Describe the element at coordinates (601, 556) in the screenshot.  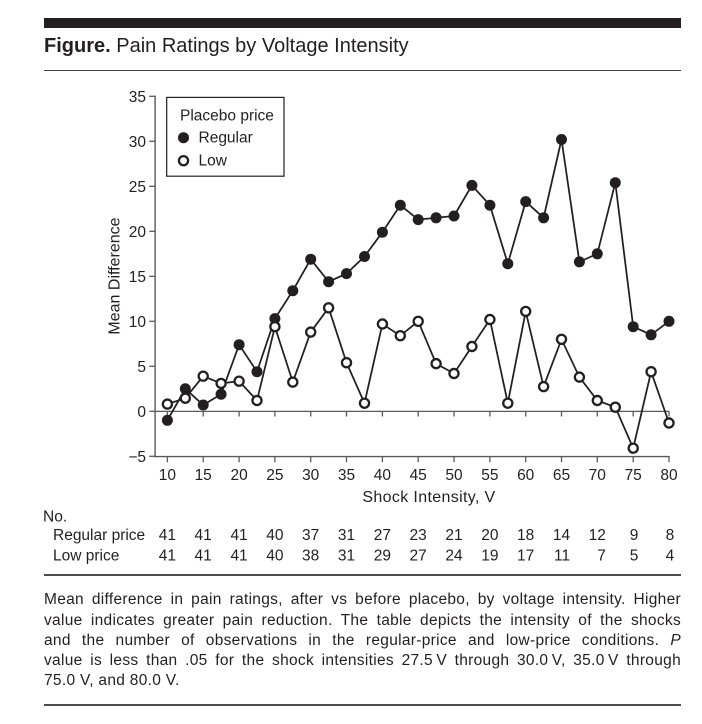
I see `svg-text: 7` at that location.